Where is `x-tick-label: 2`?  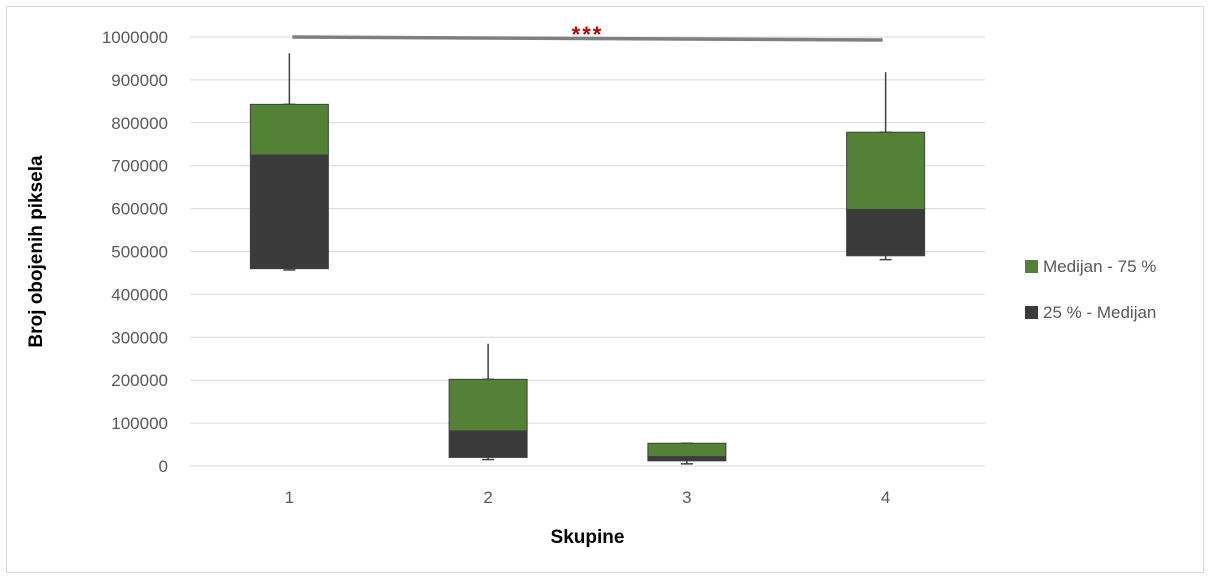
x-tick-label: 2 is located at coordinates (487, 497).